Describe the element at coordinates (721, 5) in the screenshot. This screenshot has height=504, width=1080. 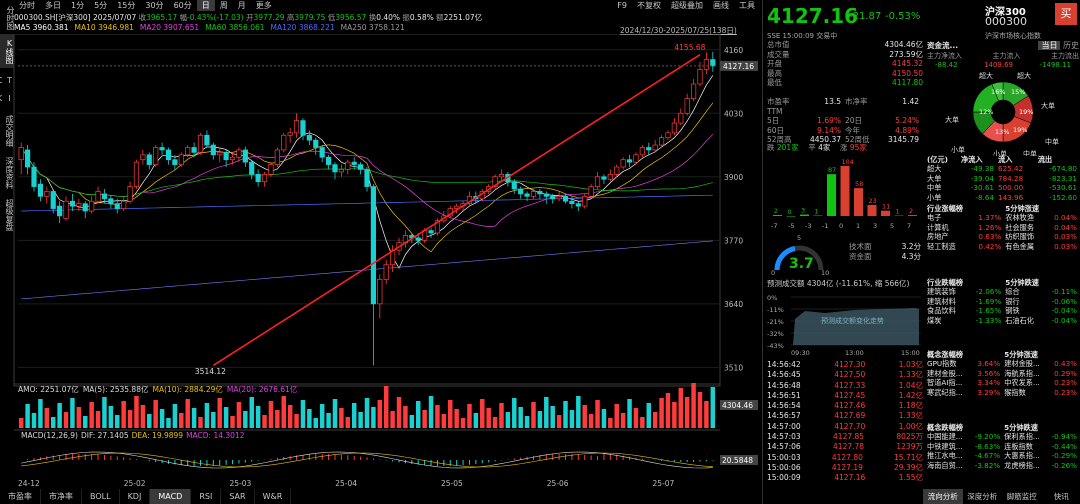
I see `toolbar-item: 画线` at that location.